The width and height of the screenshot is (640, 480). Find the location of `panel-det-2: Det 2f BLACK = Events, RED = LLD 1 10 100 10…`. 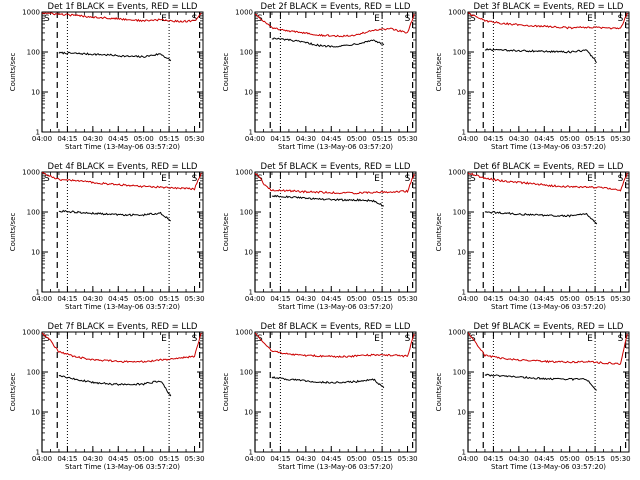

panel-det-2: Det 2f BLACK = Events, RED = LLD 1 10 100 10… is located at coordinates (320, 76).